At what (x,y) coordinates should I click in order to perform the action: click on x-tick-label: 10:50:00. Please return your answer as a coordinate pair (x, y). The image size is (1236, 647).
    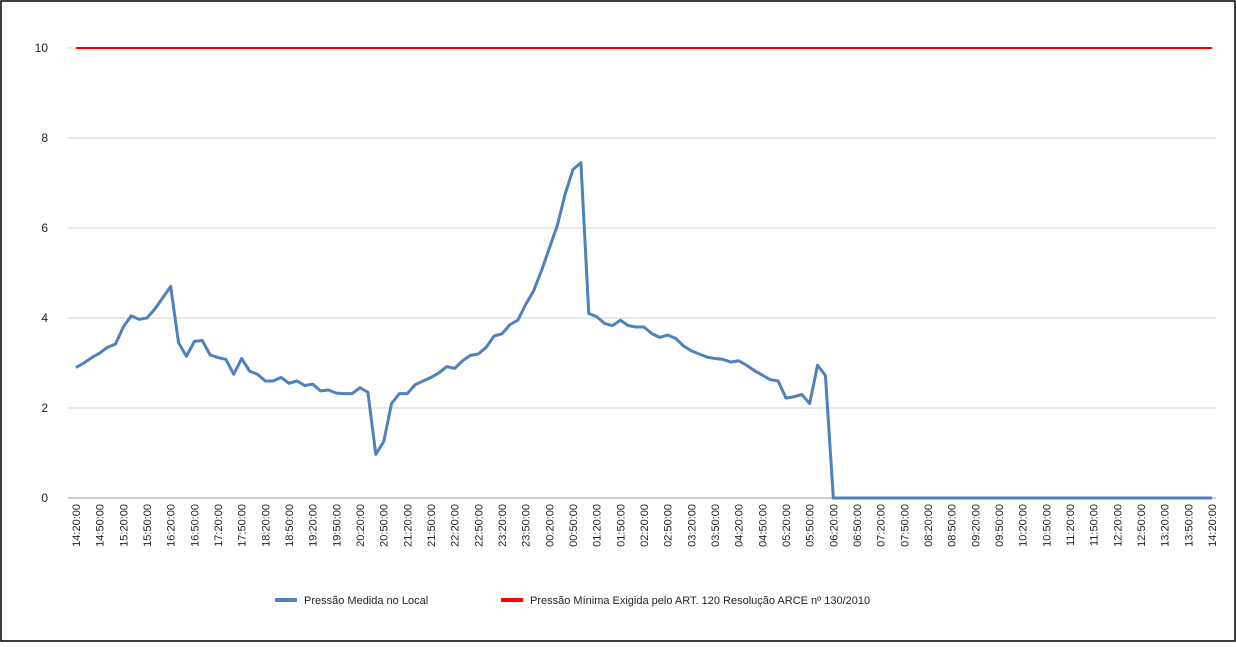
    Looking at the image, I should click on (1047, 525).